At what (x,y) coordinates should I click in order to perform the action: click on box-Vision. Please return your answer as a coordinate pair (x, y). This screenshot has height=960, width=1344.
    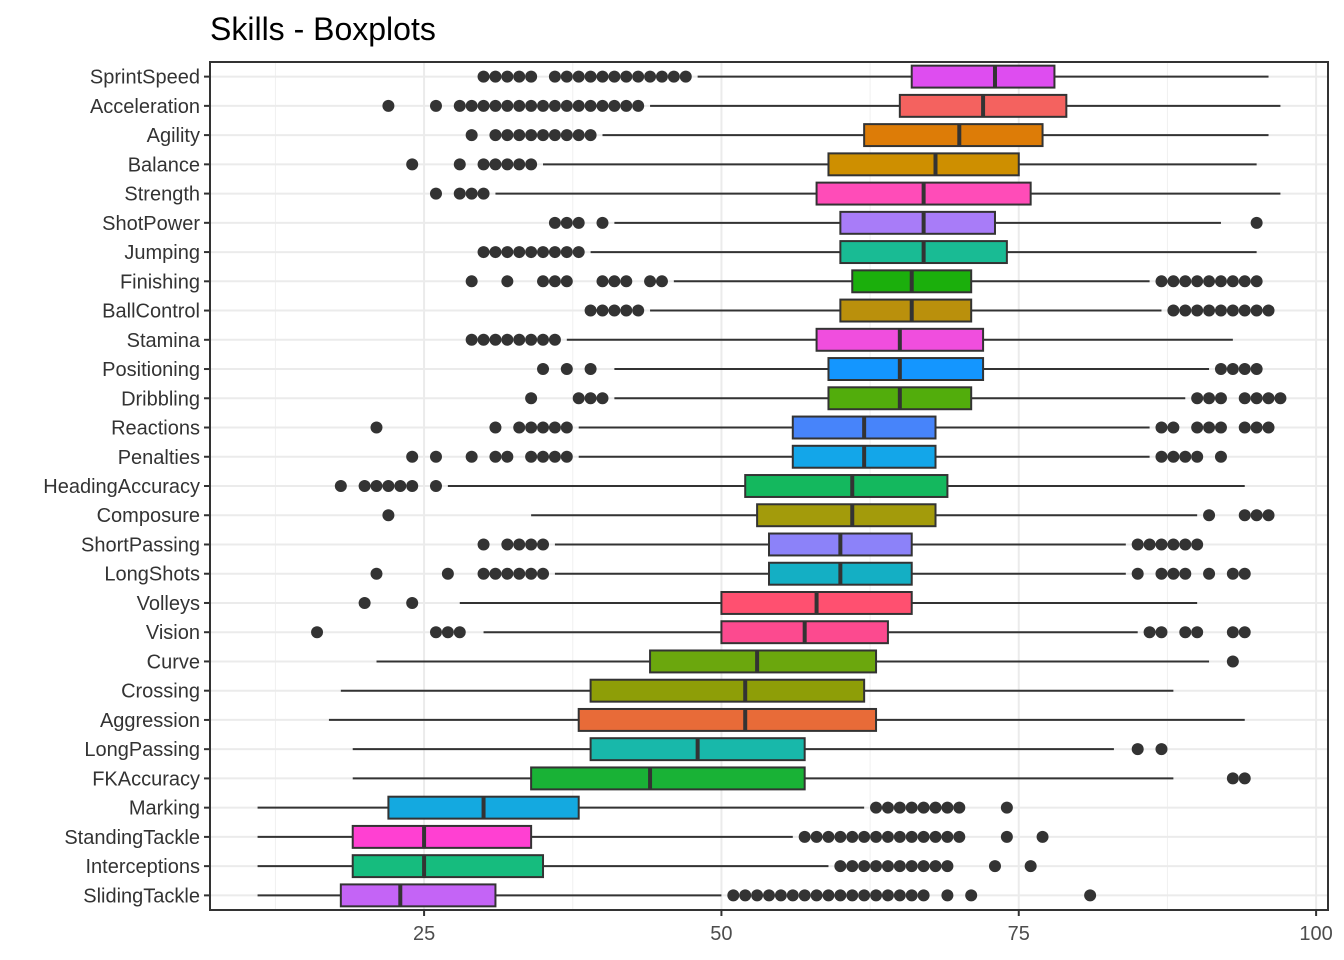
    Looking at the image, I should click on (781, 632).